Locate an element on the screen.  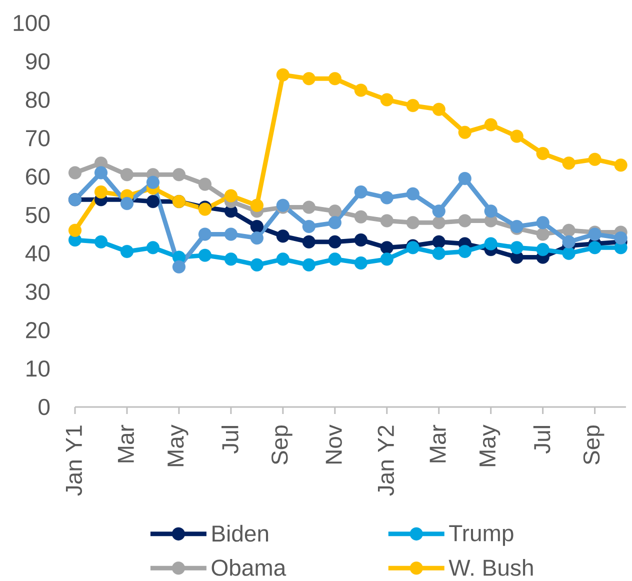
y-tick-label: 100 is located at coordinates (32, 23).